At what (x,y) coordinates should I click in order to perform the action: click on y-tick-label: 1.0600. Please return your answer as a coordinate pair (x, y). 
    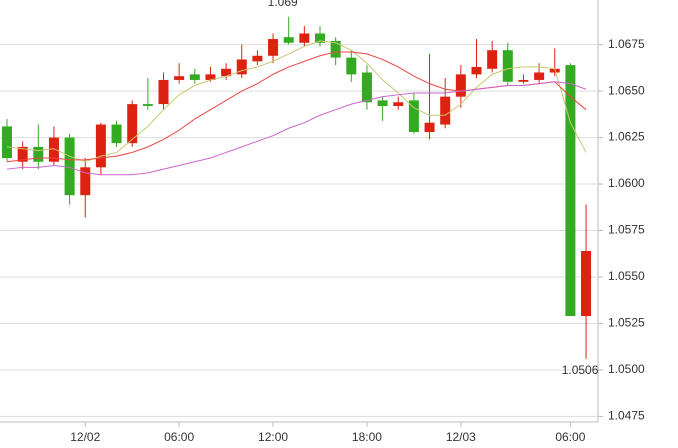
    Looking at the image, I should click on (626, 183).